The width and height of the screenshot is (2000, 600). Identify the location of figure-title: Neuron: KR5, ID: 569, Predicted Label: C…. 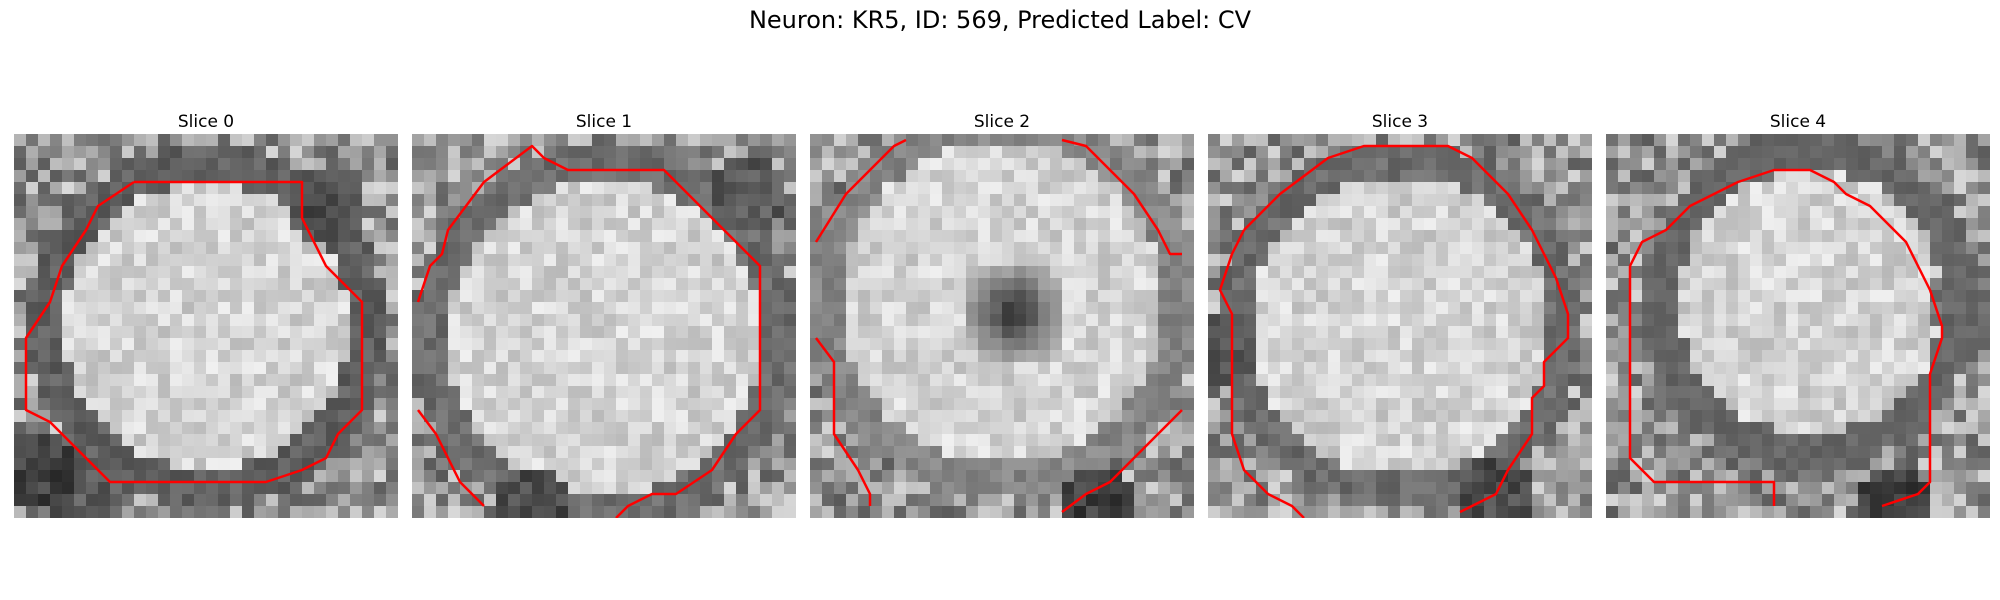
(1000, 20).